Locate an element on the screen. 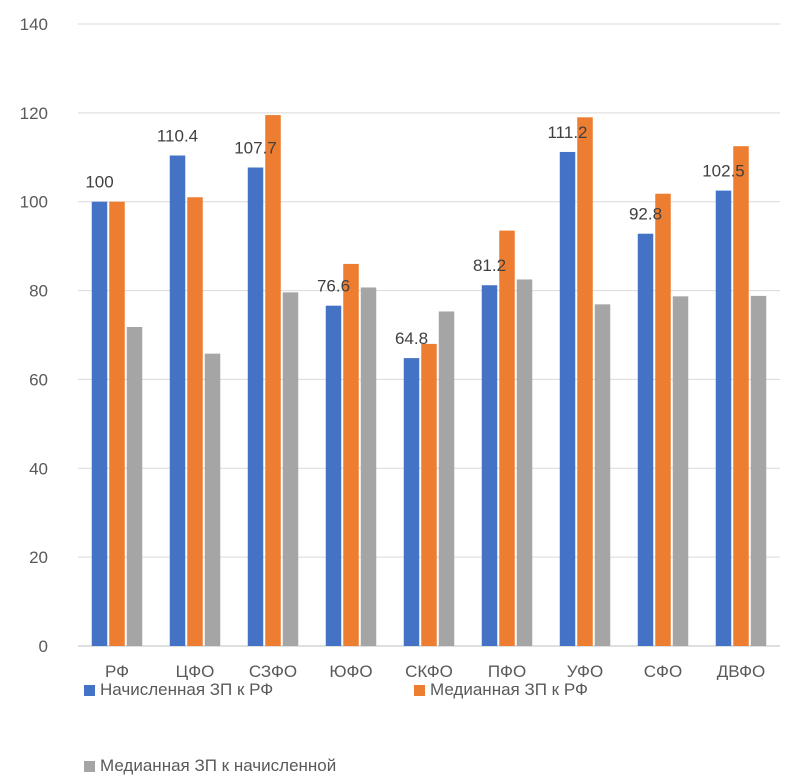 The width and height of the screenshot is (798, 782). legend-item-median-salary: Медианная ЗП к РФ is located at coordinates (501, 690).